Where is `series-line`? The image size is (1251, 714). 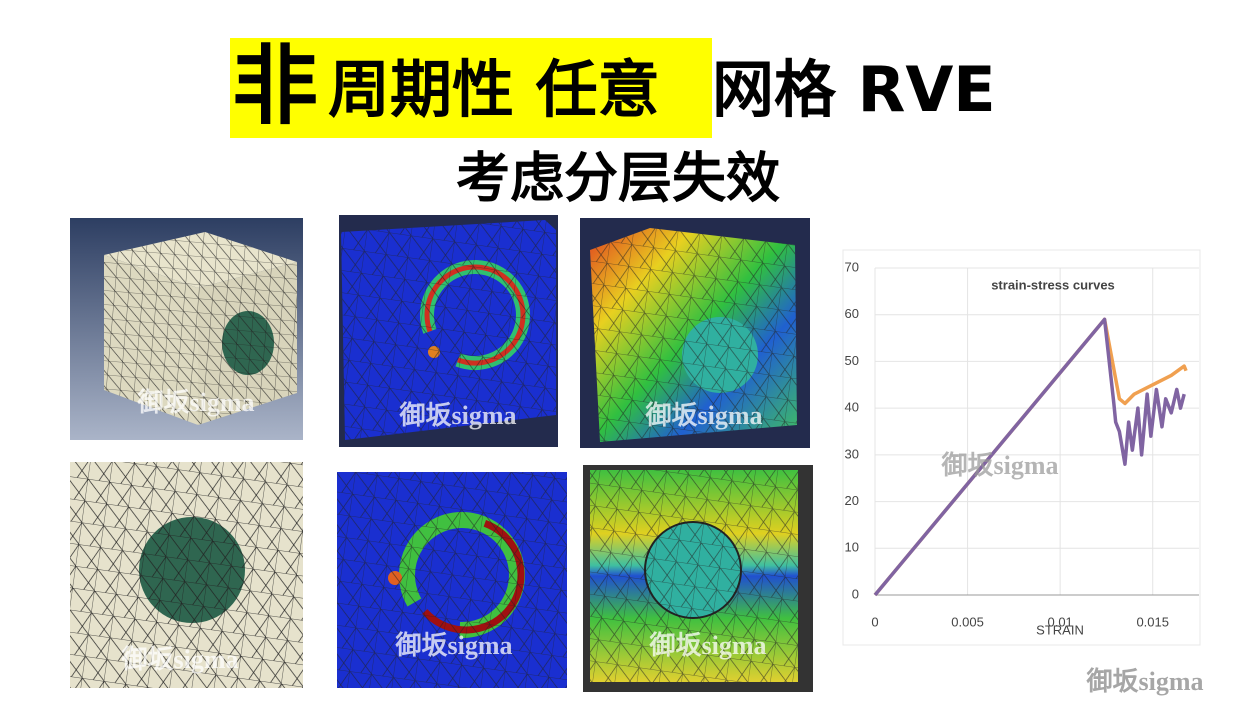
series-line is located at coordinates (1030, 457).